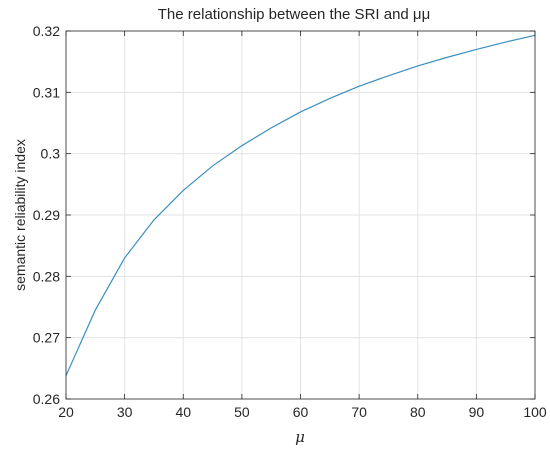 This screenshot has height=450, width=550. Describe the element at coordinates (242, 412) in the screenshot. I see `x-tick-label: 50` at that location.